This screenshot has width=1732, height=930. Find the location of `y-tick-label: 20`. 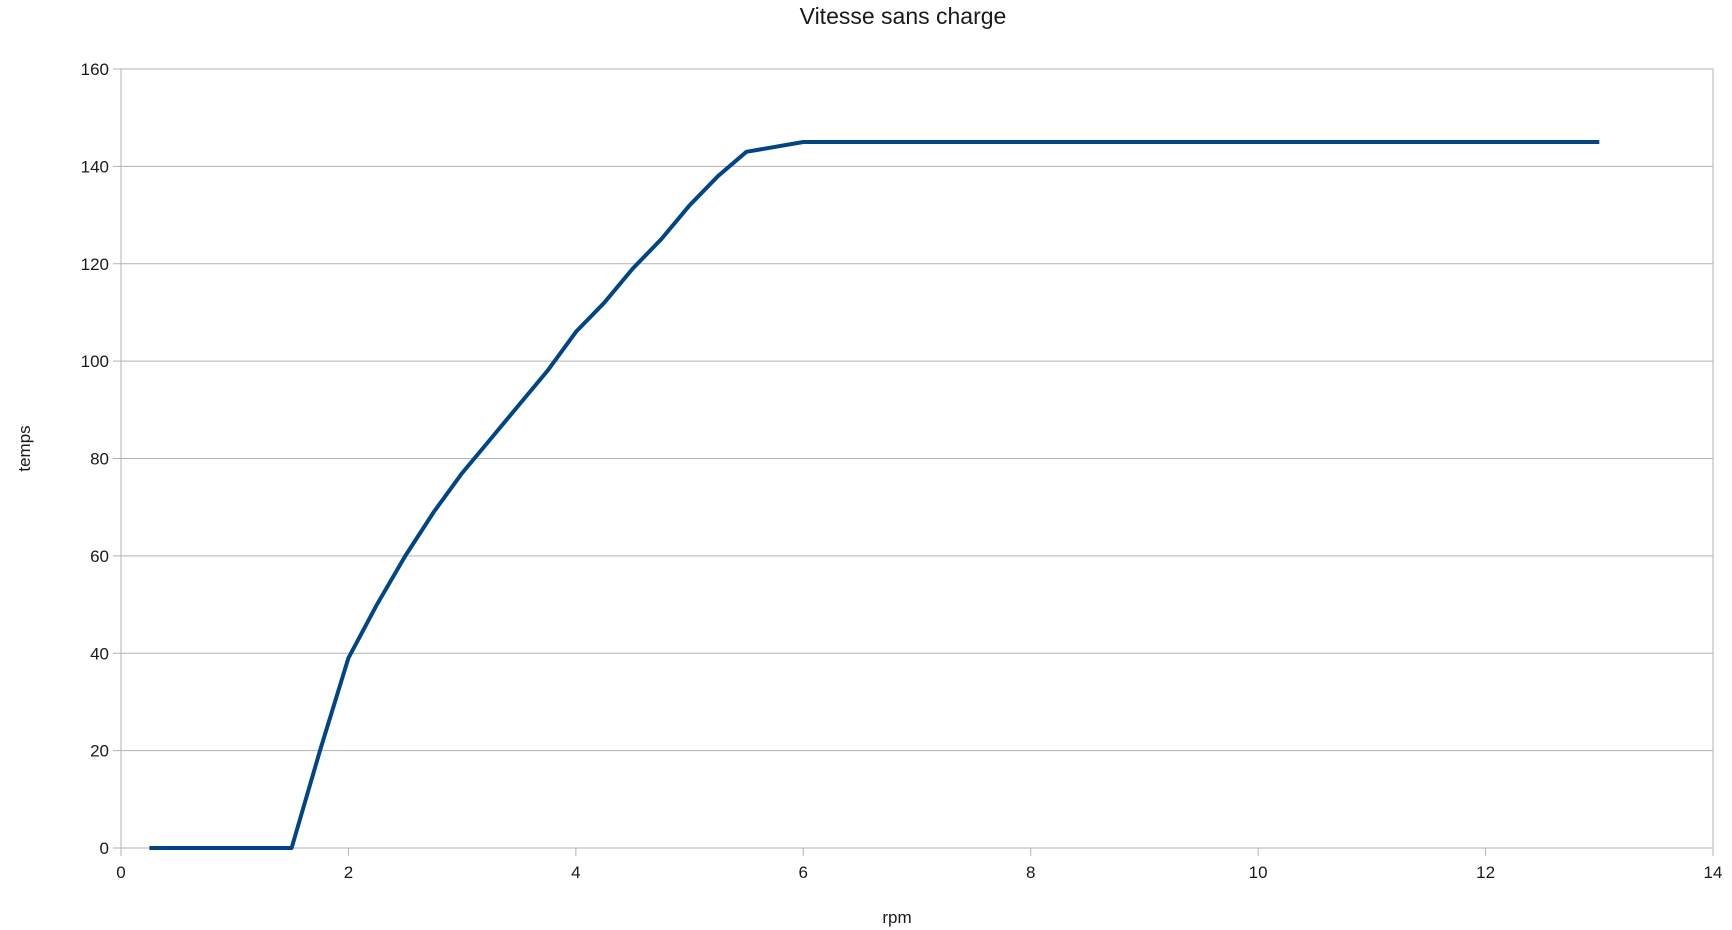

y-tick-label: 20 is located at coordinates (99, 751).